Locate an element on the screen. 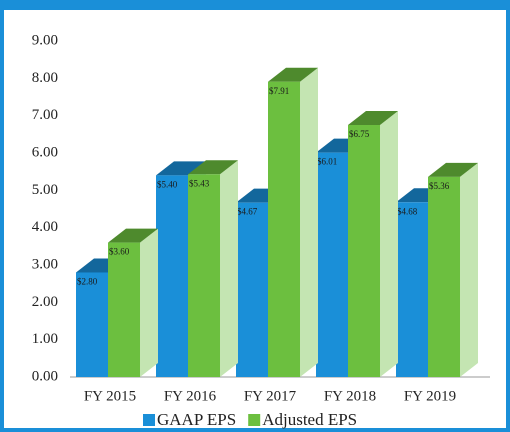  data-label: $4.68 is located at coordinates (407, 211).